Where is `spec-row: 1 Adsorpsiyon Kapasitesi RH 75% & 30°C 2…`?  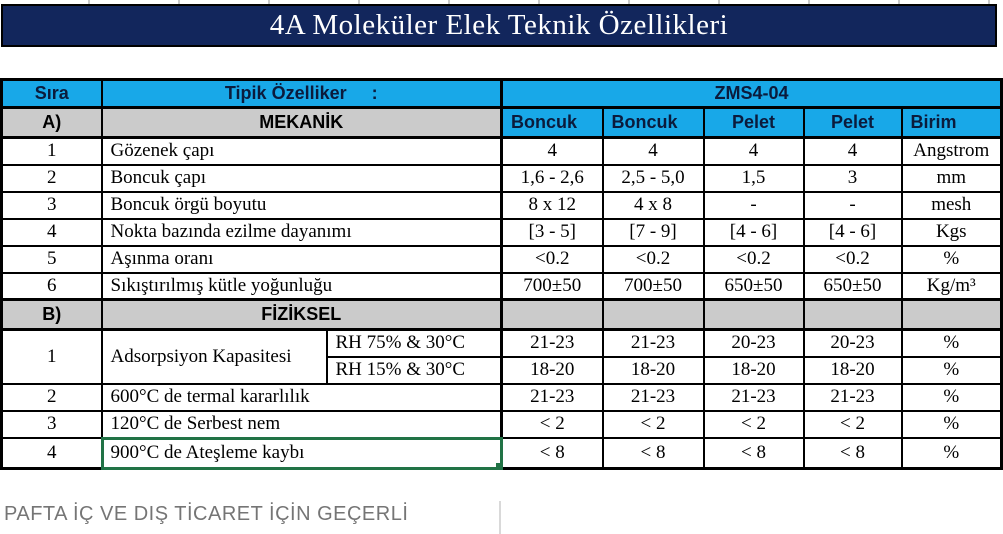
spec-row: 1 Adsorpsiyon Kapasitesi RH 75% & 30°C 2… is located at coordinates (501, 356).